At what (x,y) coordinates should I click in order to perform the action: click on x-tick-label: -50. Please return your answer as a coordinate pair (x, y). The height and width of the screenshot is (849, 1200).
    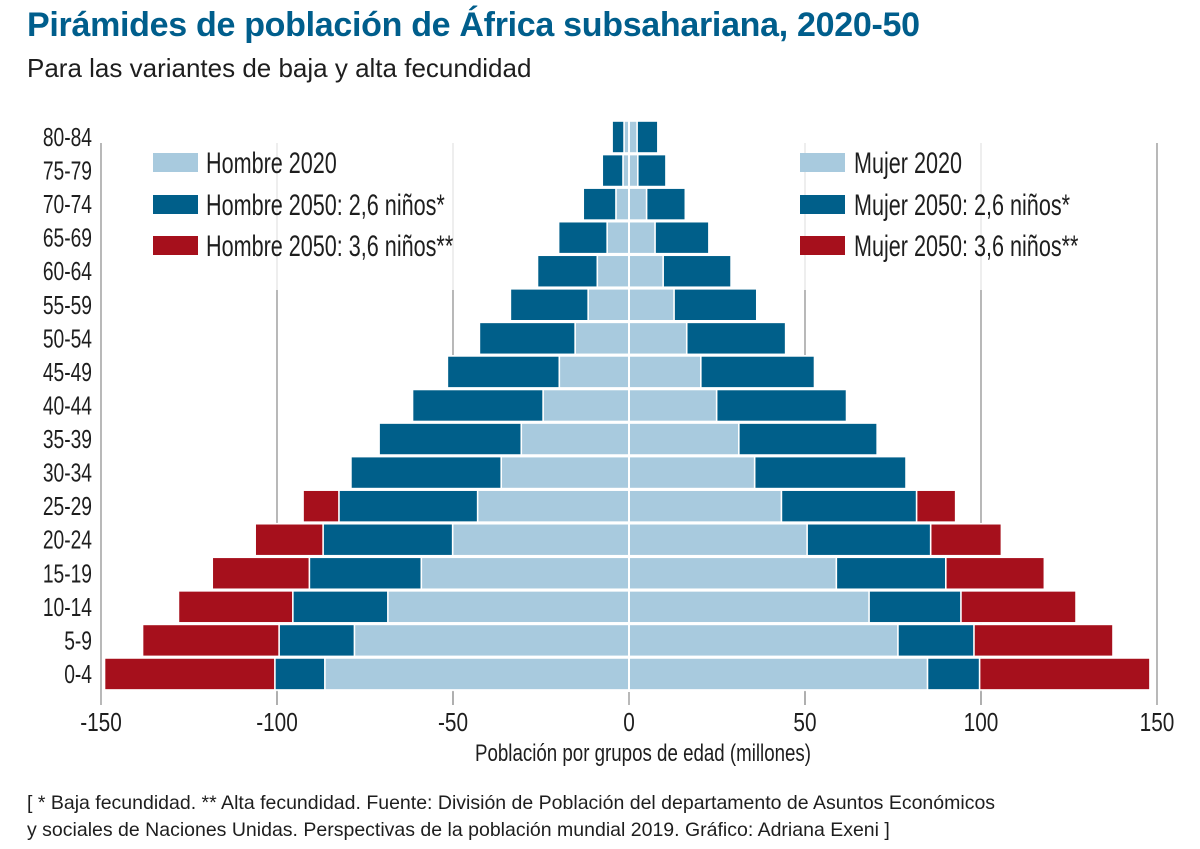
    Looking at the image, I should click on (453, 722).